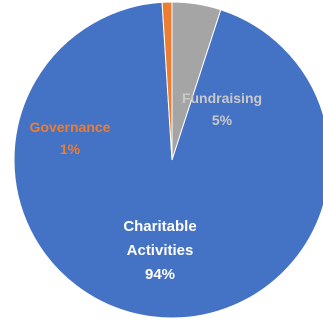 This screenshot has height=334, width=323. What do you see at coordinates (222, 120) in the screenshot?
I see `pie-value-label-fundraising: 5%` at bounding box center [222, 120].